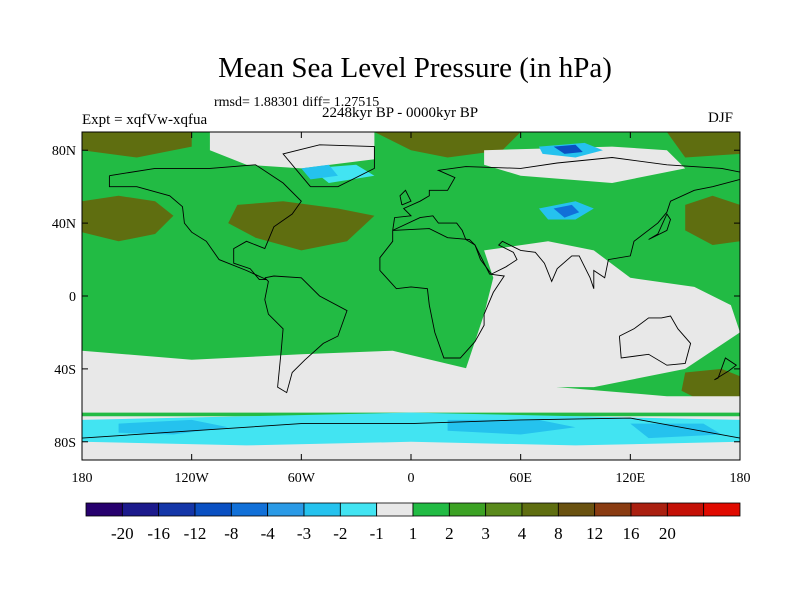 The height and width of the screenshot is (600, 800). Describe the element at coordinates (631, 533) in the screenshot. I see `colorbar-label: 16` at that location.